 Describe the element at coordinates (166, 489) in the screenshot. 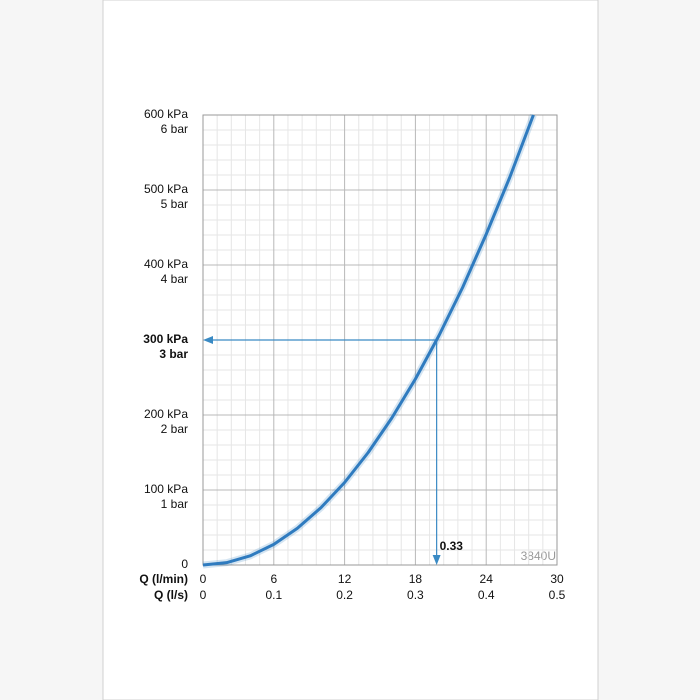

I see `y-tick-label: 100 kPa` at that location.